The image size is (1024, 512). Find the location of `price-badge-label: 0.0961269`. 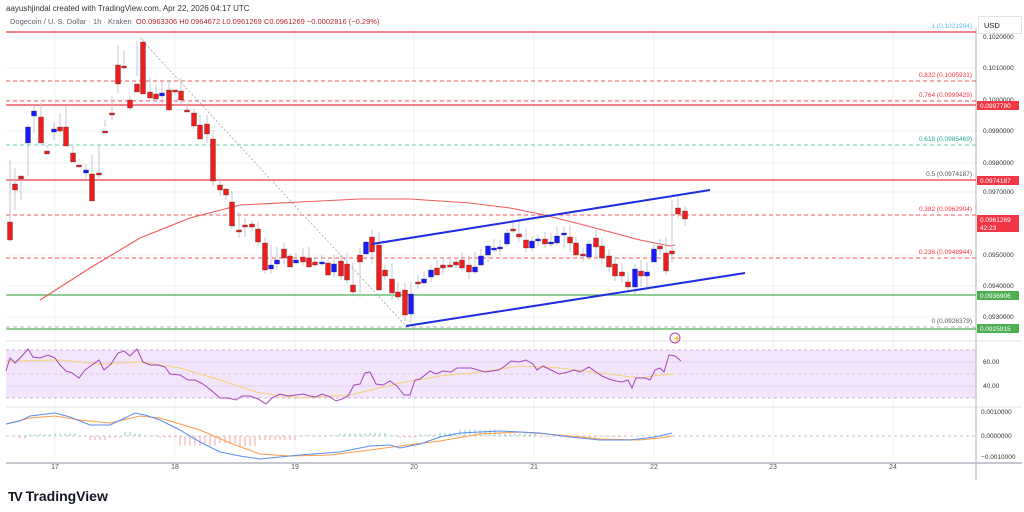

price-badge-label: 0.0961269 is located at coordinates (995, 220).